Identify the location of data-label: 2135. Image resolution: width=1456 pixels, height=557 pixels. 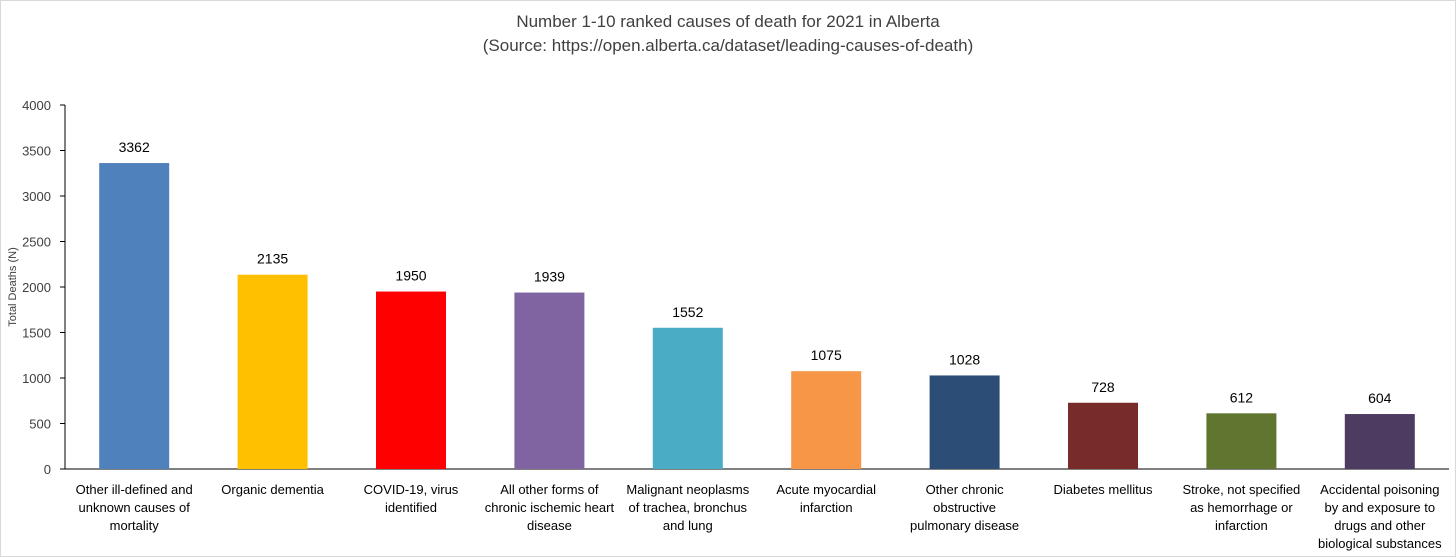
(272, 259).